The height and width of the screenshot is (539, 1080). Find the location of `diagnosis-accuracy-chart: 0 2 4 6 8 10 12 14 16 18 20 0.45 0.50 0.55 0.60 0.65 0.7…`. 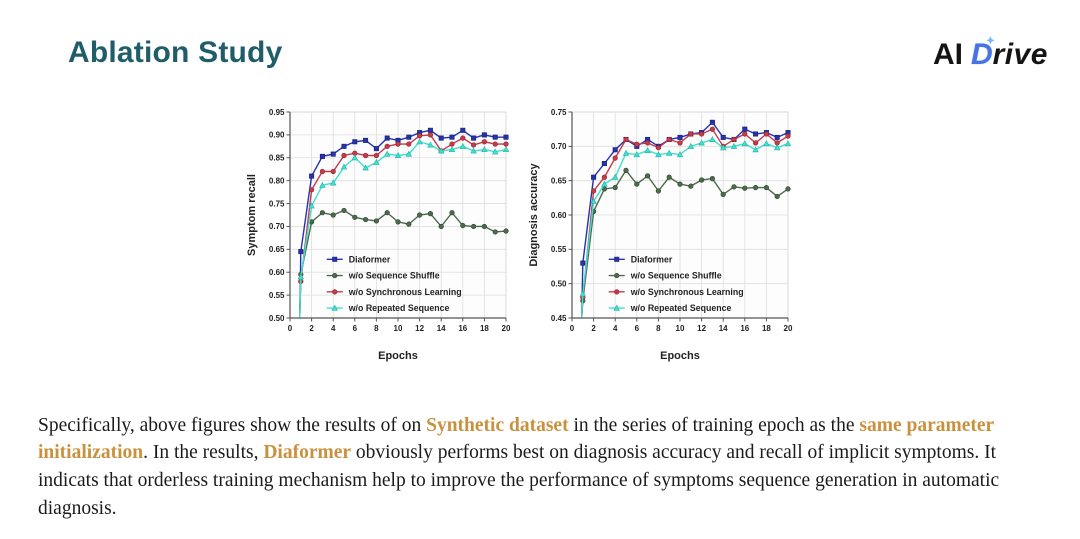

diagnosis-accuracy-chart: 0 2 4 6 8 10 12 14 16 18 20 0.45 0.50 0.55 0.60 0.65 0.7… is located at coordinates (662, 232).